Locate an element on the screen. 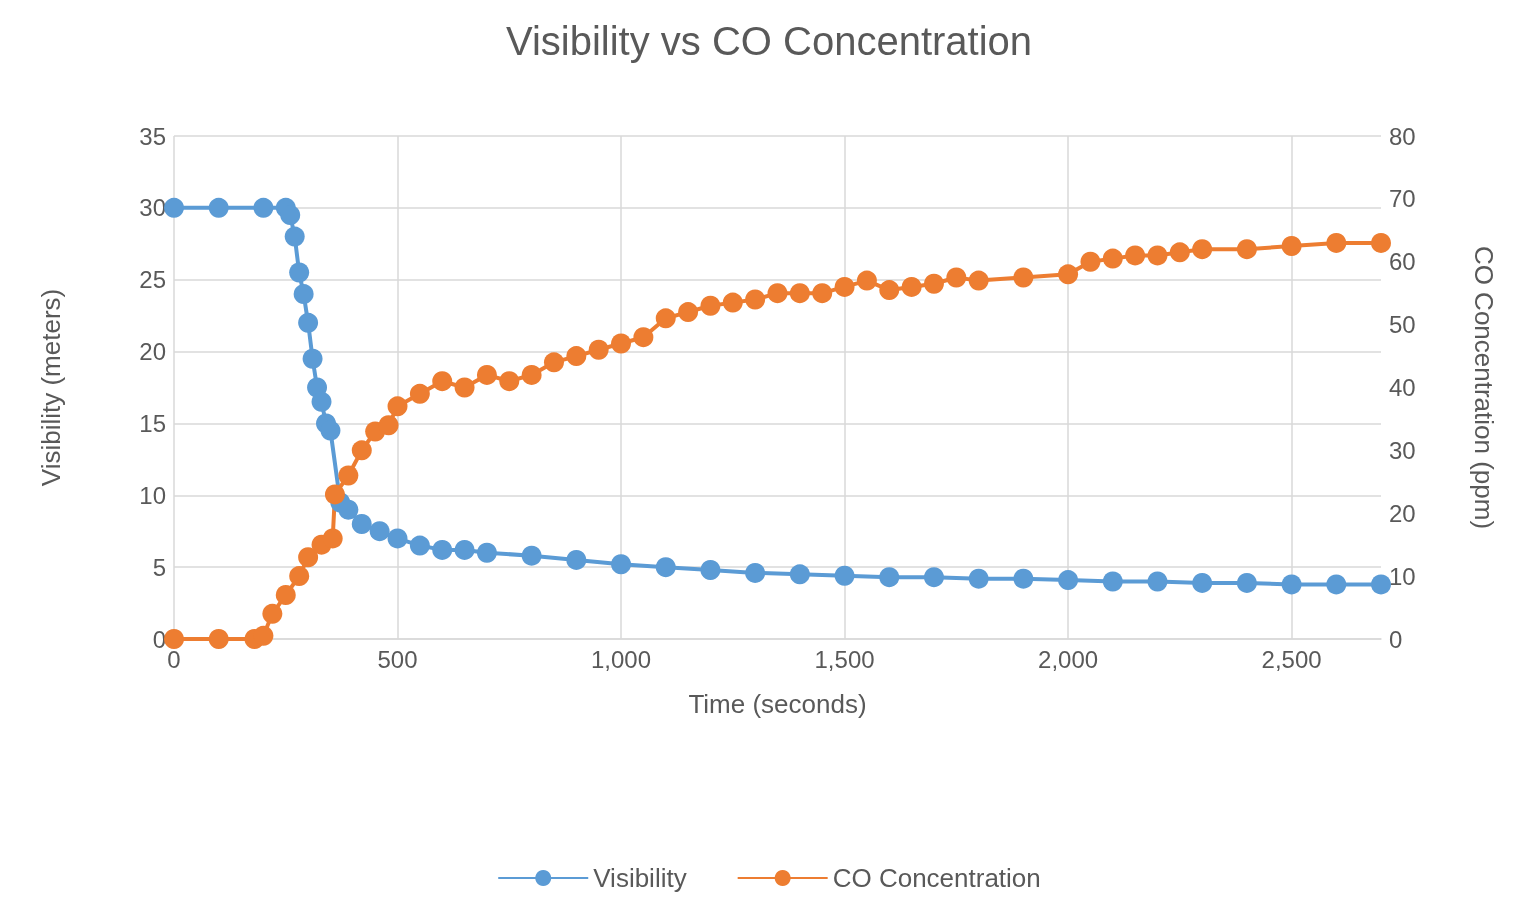  legend-label: Visibility is located at coordinates (640, 878).